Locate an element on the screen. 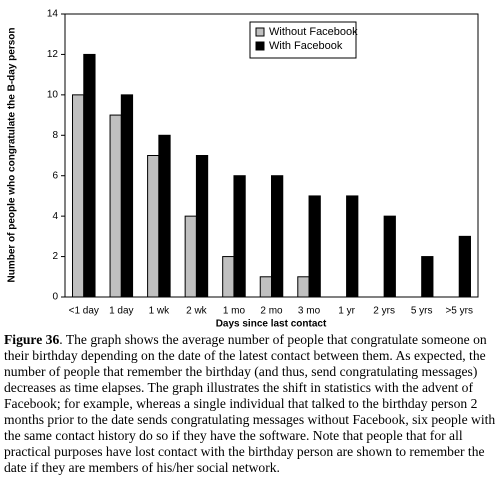 This screenshot has width=500, height=482. x-tick-label: 1 yr is located at coordinates (346, 311).